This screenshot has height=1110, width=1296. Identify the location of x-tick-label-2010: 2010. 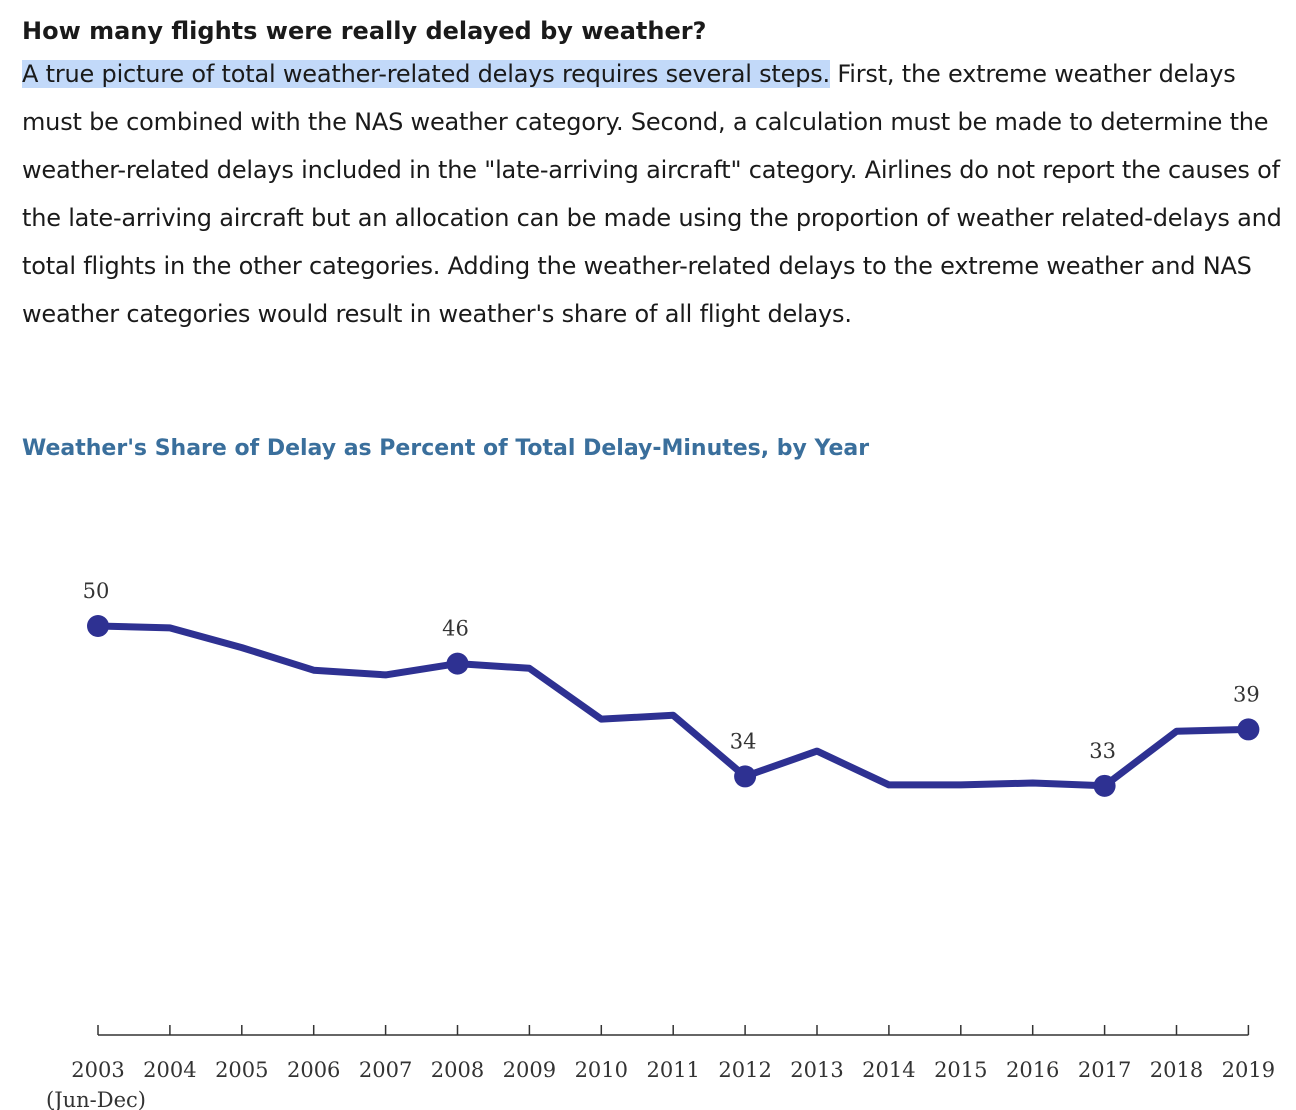
(601, 1070).